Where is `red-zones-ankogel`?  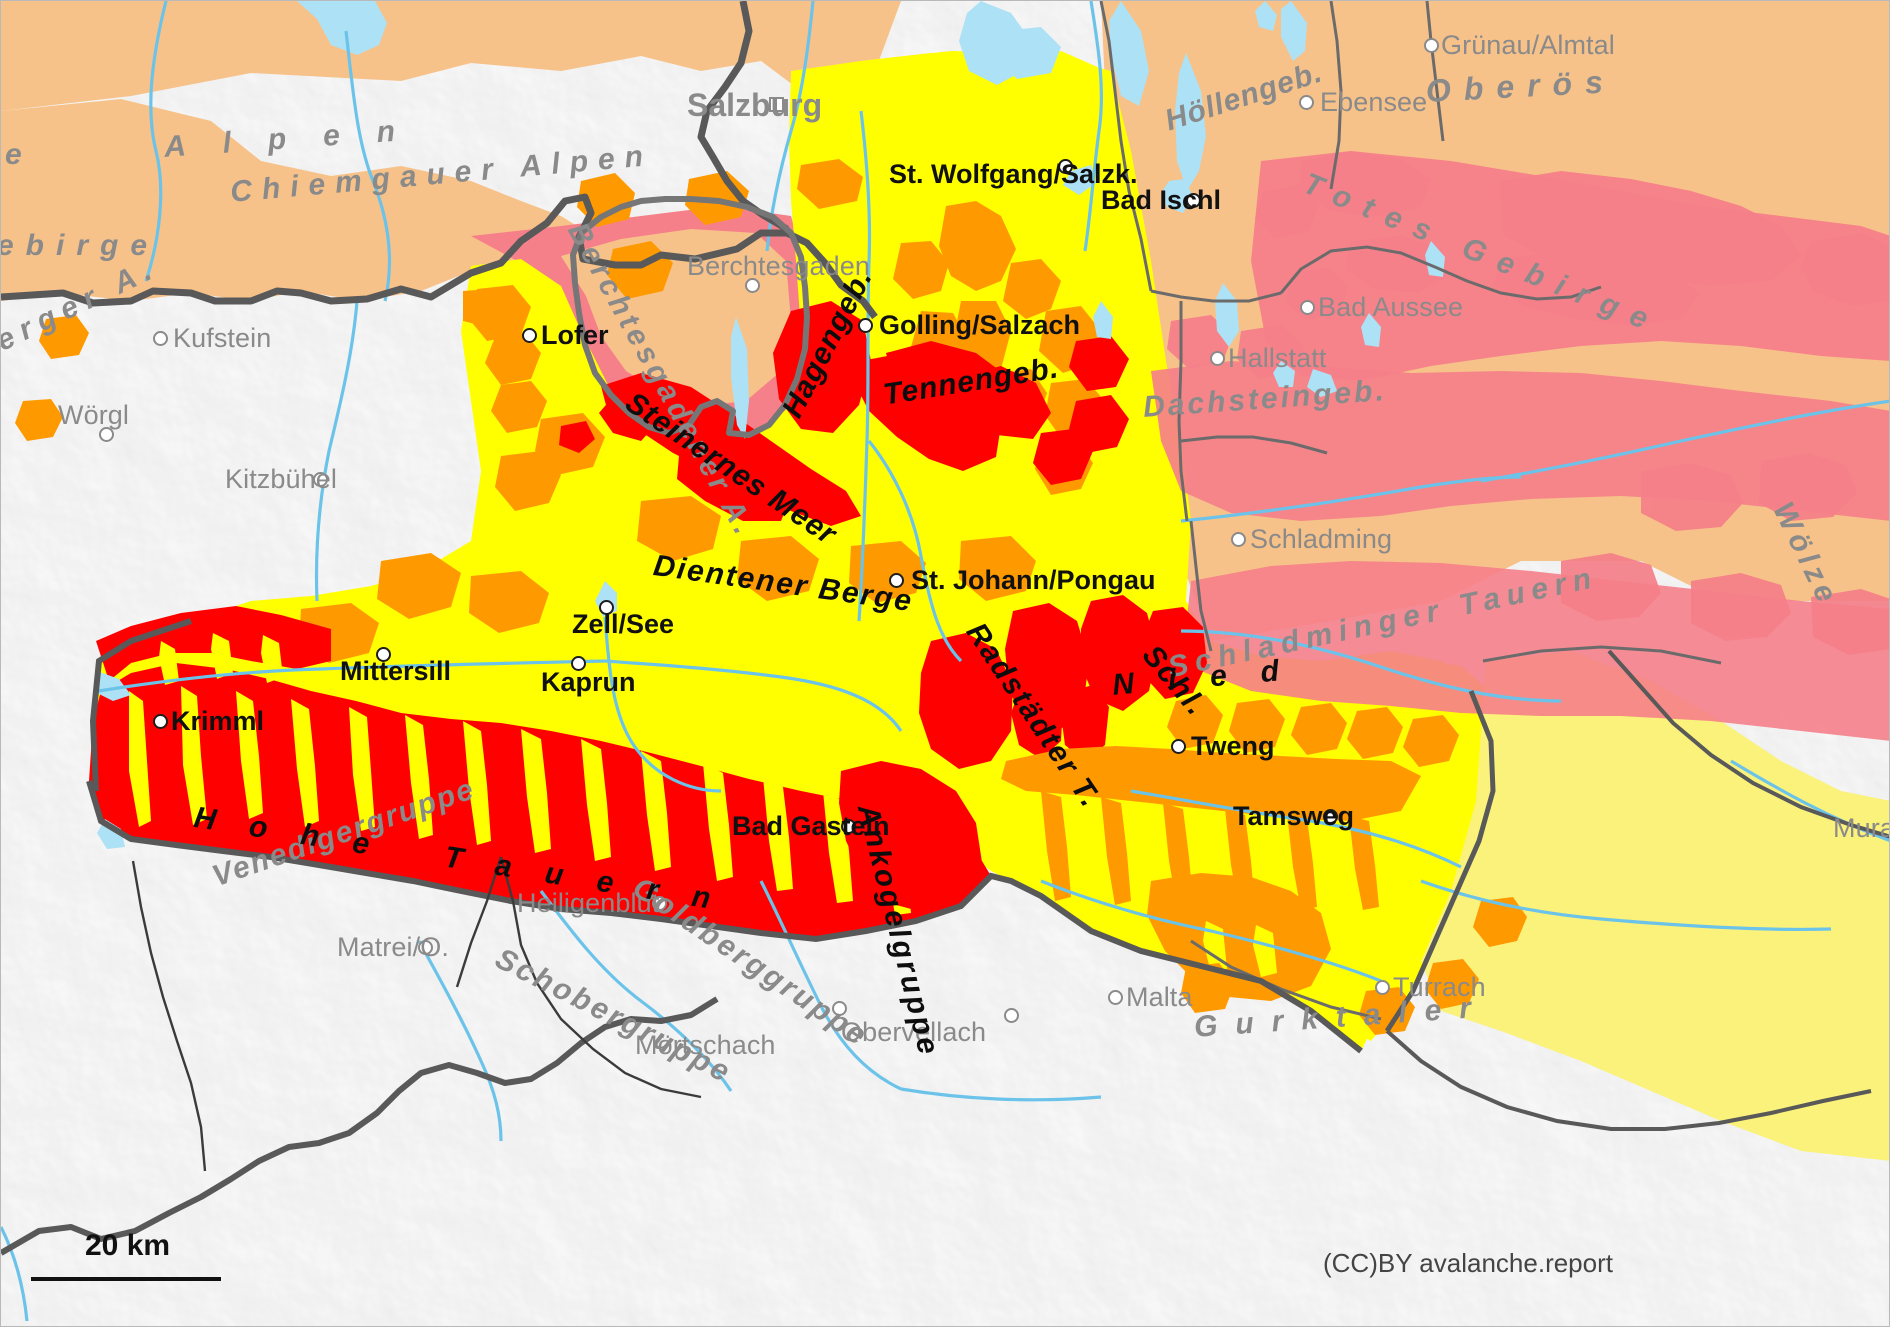
red-zones-ankogel is located at coordinates (1023, 754).